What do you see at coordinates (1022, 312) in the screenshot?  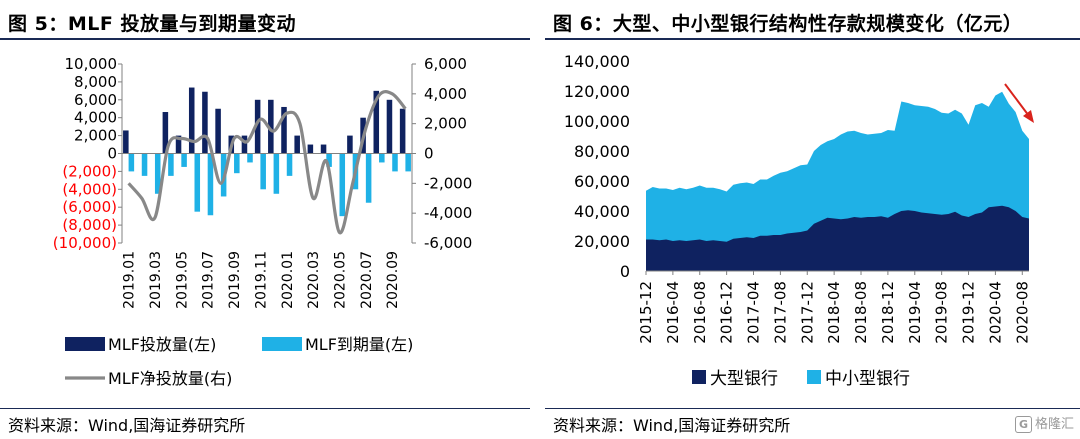 I see `x-tick-label: 2020-08` at bounding box center [1022, 312].